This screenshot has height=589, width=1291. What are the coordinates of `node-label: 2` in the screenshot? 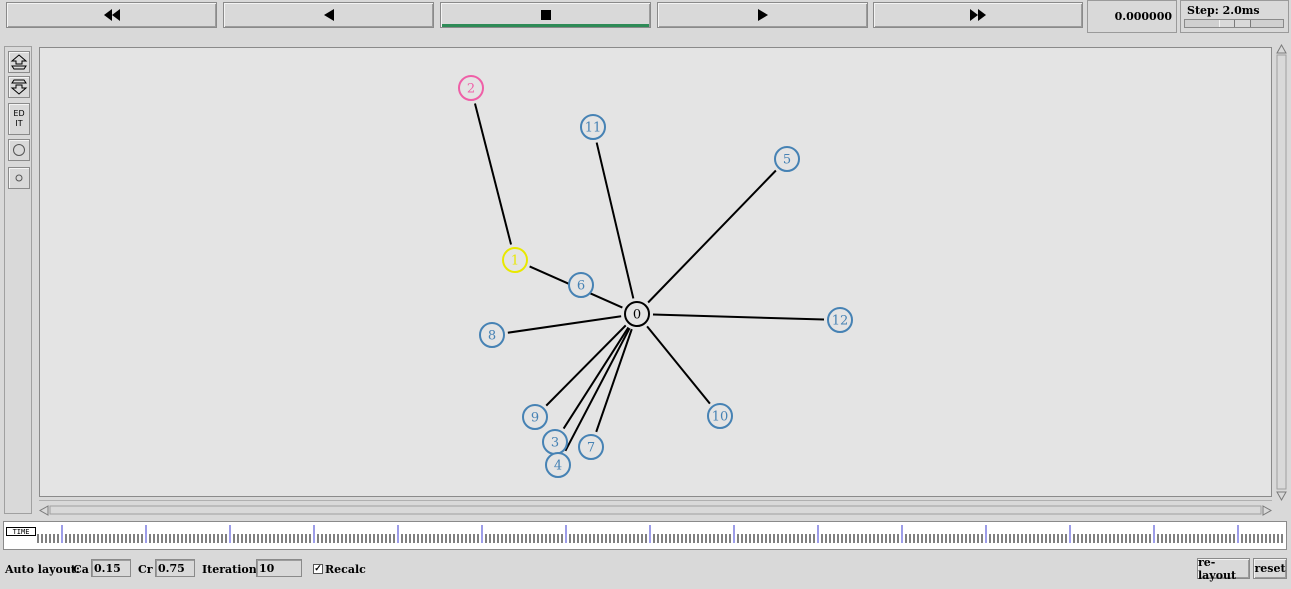 It's located at (471, 89).